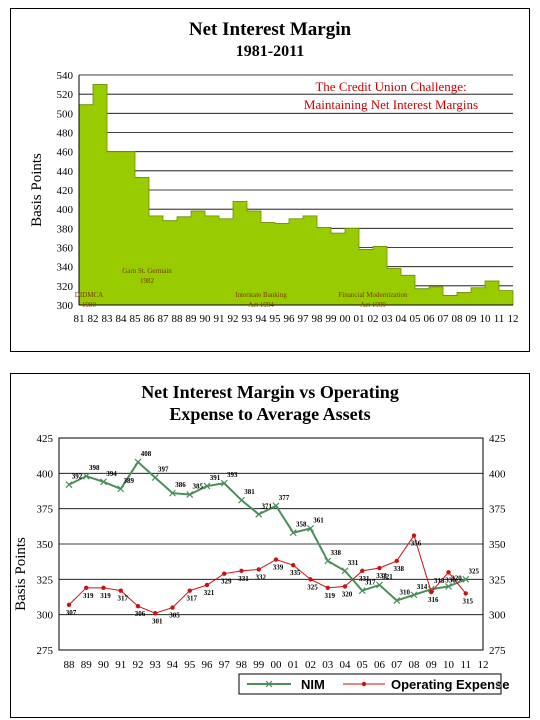 This screenshot has height=720, width=540. What do you see at coordinates (192, 599) in the screenshot?
I see `opex-data-label: 317` at bounding box center [192, 599].